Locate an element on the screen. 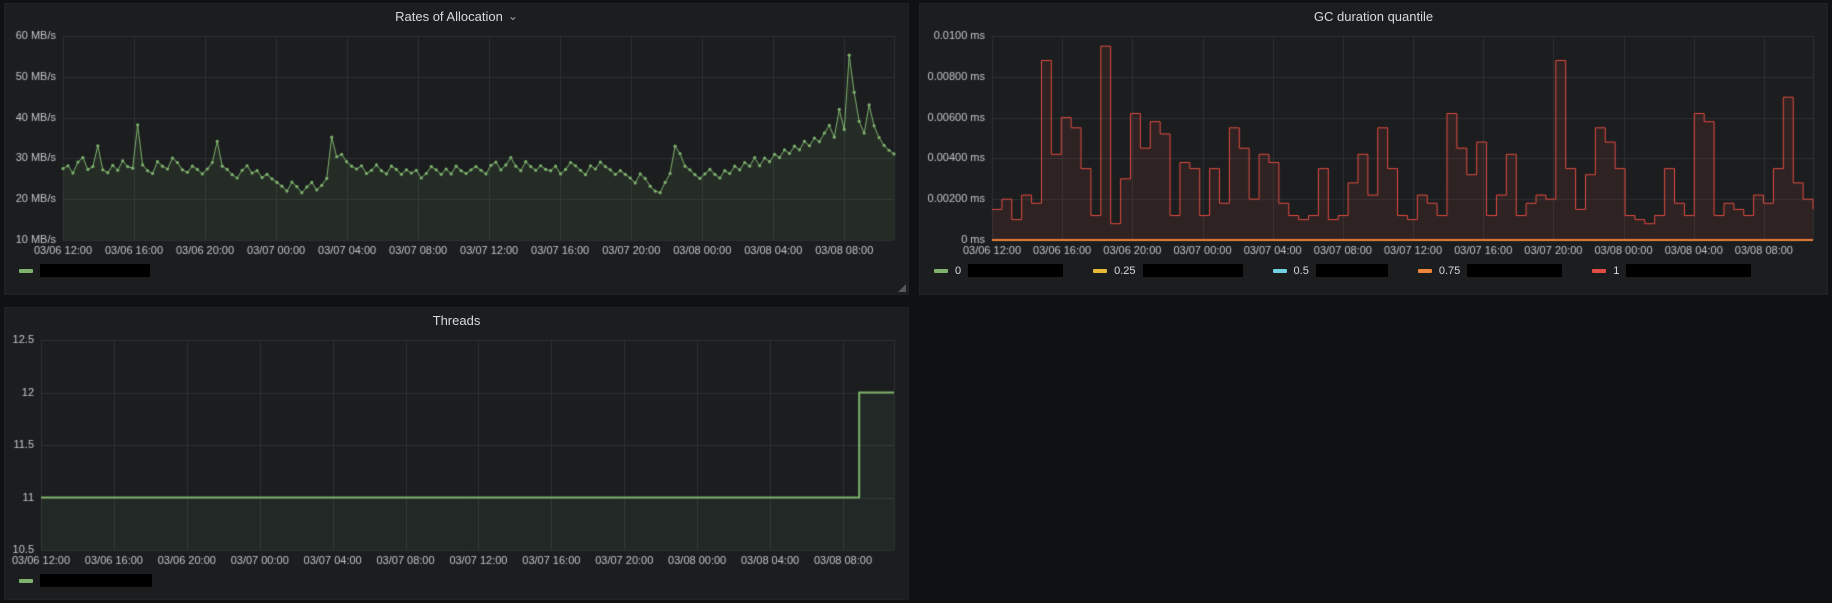  panel-menu-caret-icon: ⌄ is located at coordinates (512, 16).